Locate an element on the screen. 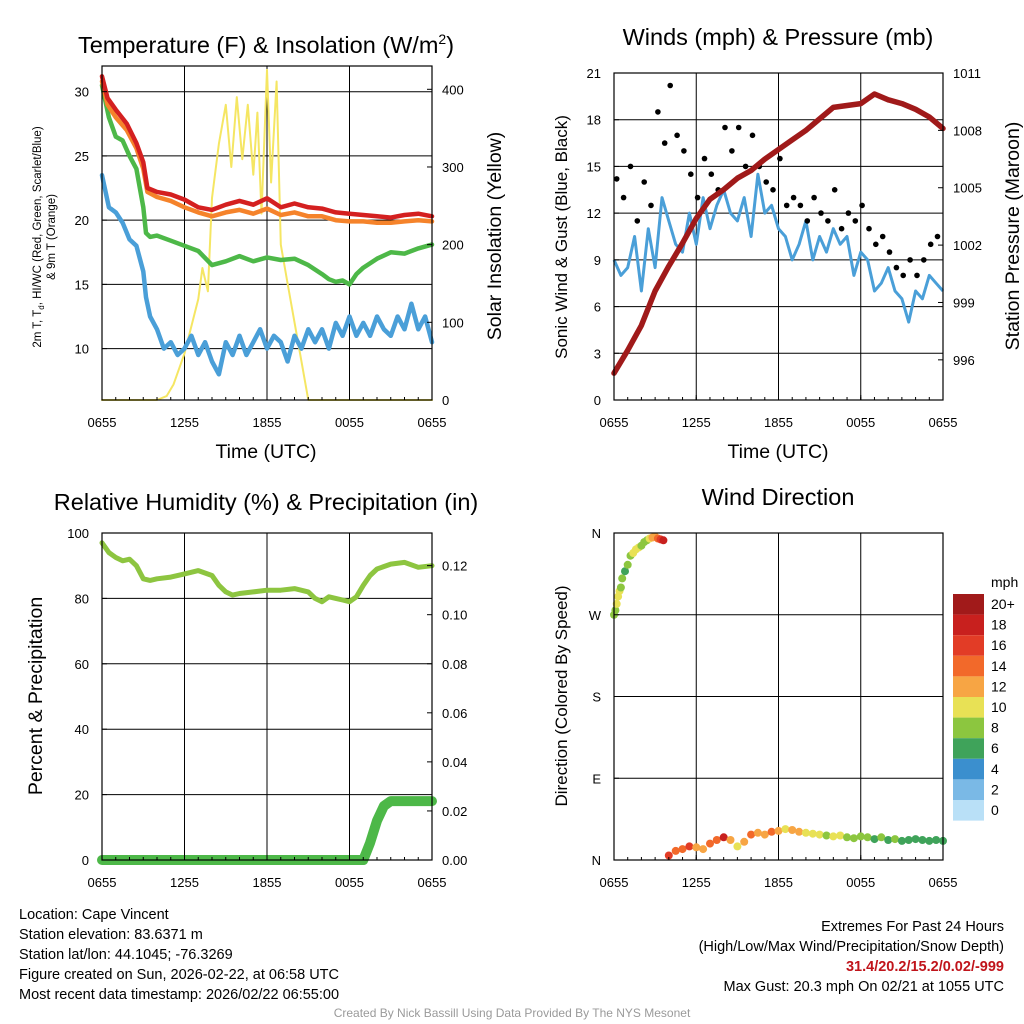 This screenshot has height=1024, width=1024. temperature-title: Temperature (F) & Insolation (W/m2) is located at coordinates (266, 44).